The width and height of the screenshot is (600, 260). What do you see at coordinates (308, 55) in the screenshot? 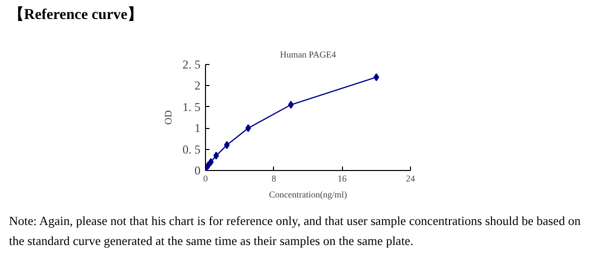
I see `chart-title: Human PAGE4` at bounding box center [308, 55].